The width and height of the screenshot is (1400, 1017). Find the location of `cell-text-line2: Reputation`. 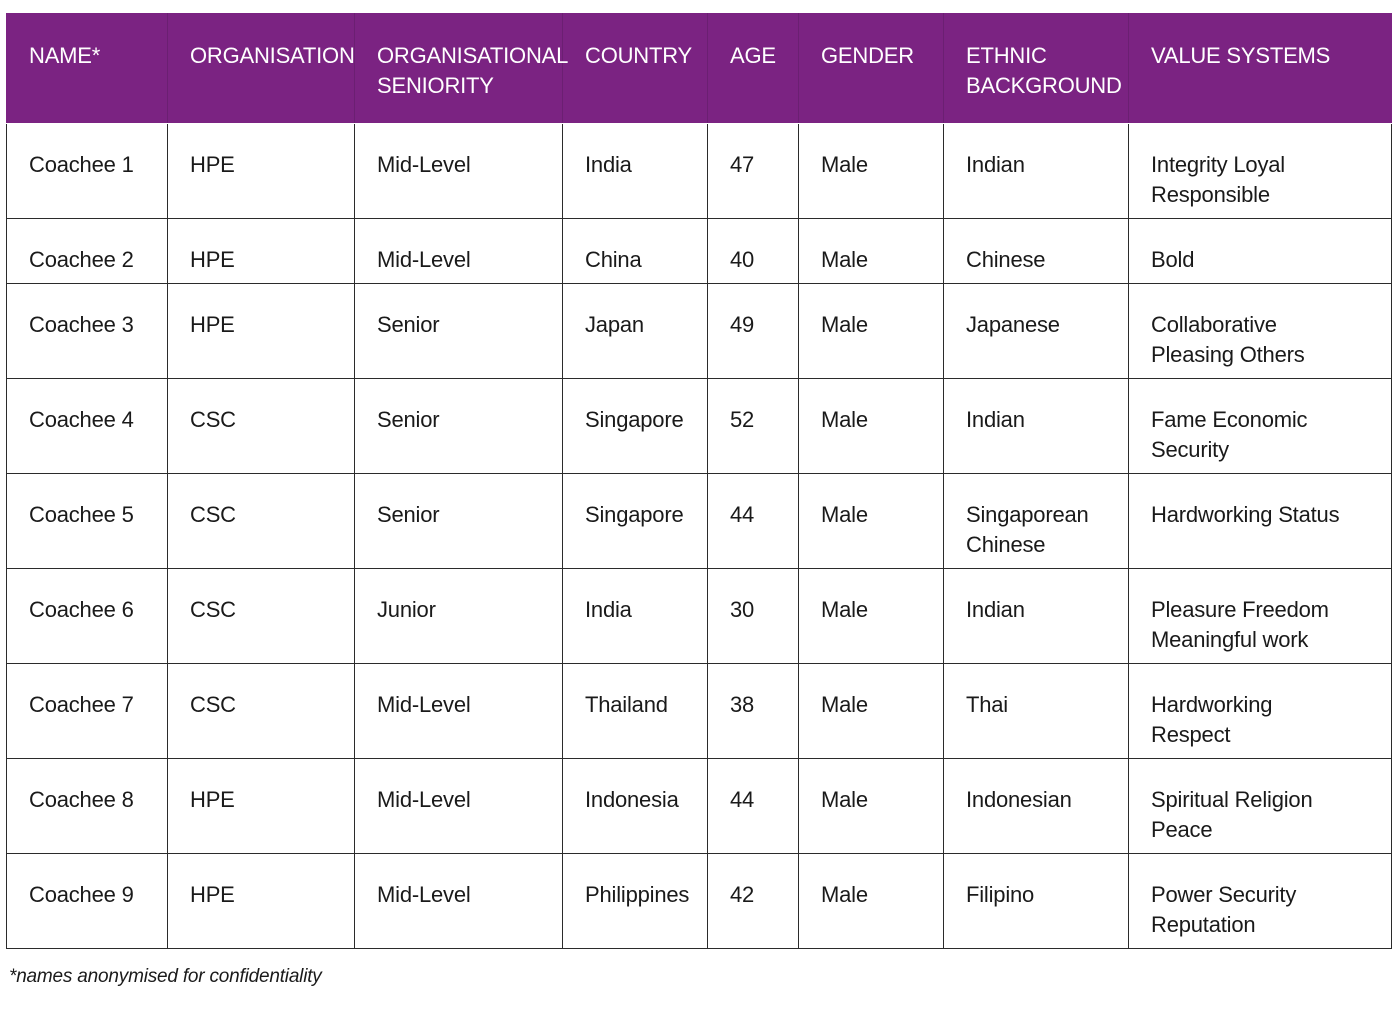

cell-text-line2: Reputation is located at coordinates (1203, 924).